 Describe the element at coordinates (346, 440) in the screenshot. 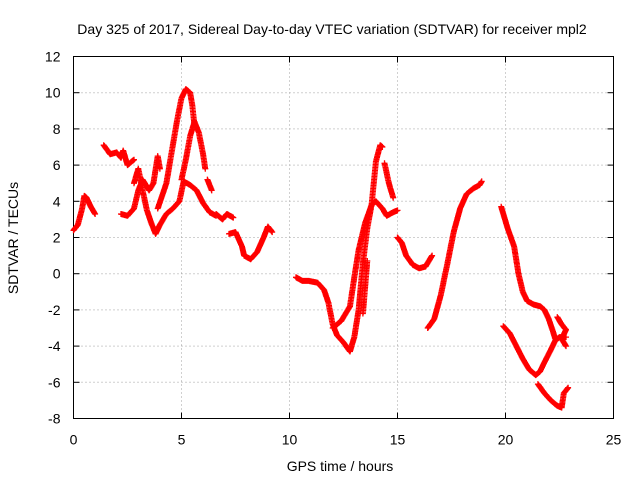

I see `x-tick-labels: 0 5 10 15 20 25` at that location.